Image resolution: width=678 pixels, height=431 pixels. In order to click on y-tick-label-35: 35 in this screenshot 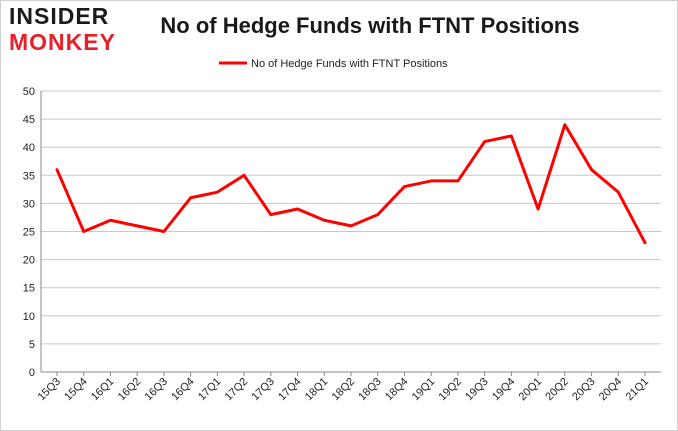, I will do `click(29, 176)`.